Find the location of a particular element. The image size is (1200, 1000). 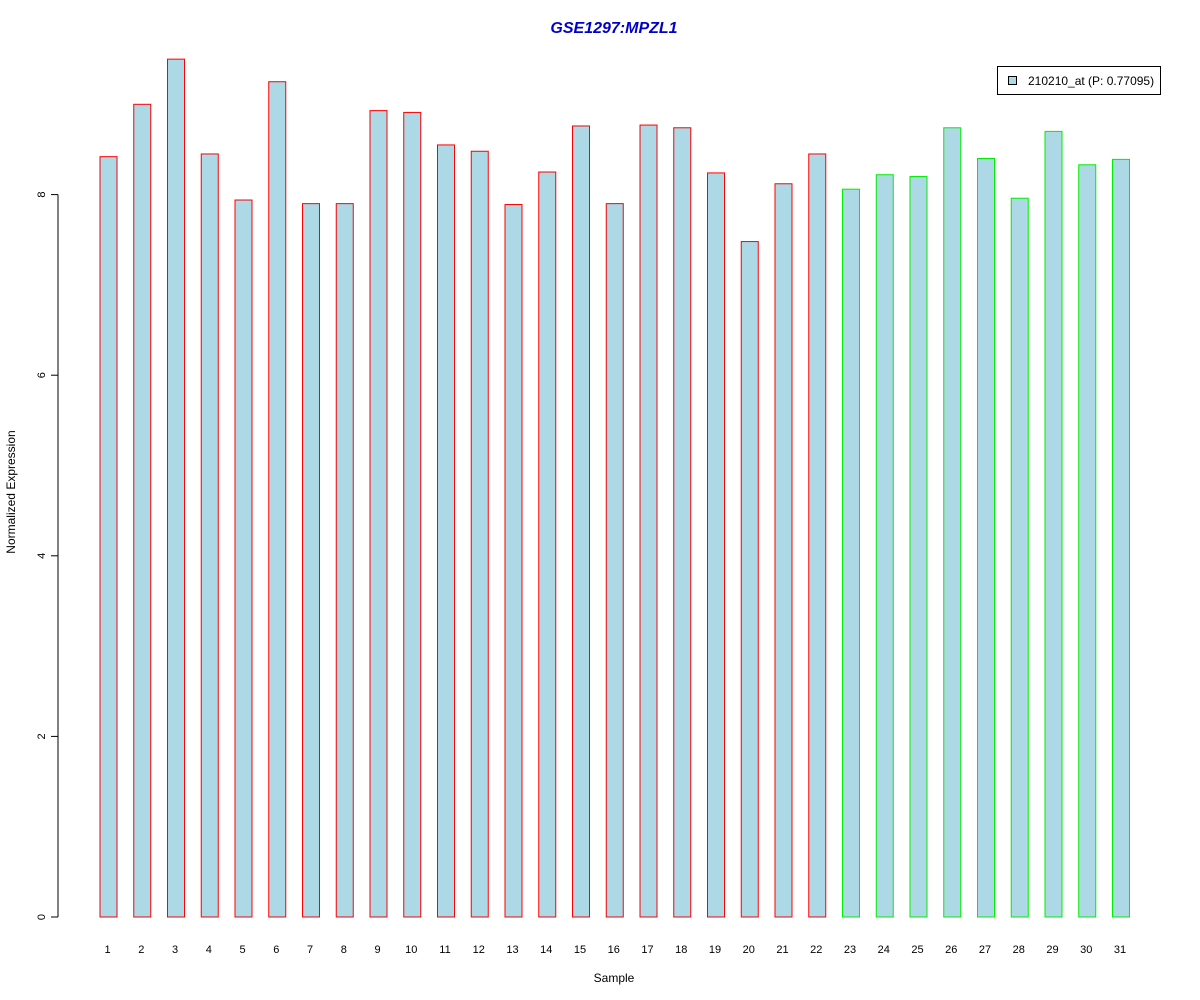

x-tick-label: 1 is located at coordinates (107, 950).